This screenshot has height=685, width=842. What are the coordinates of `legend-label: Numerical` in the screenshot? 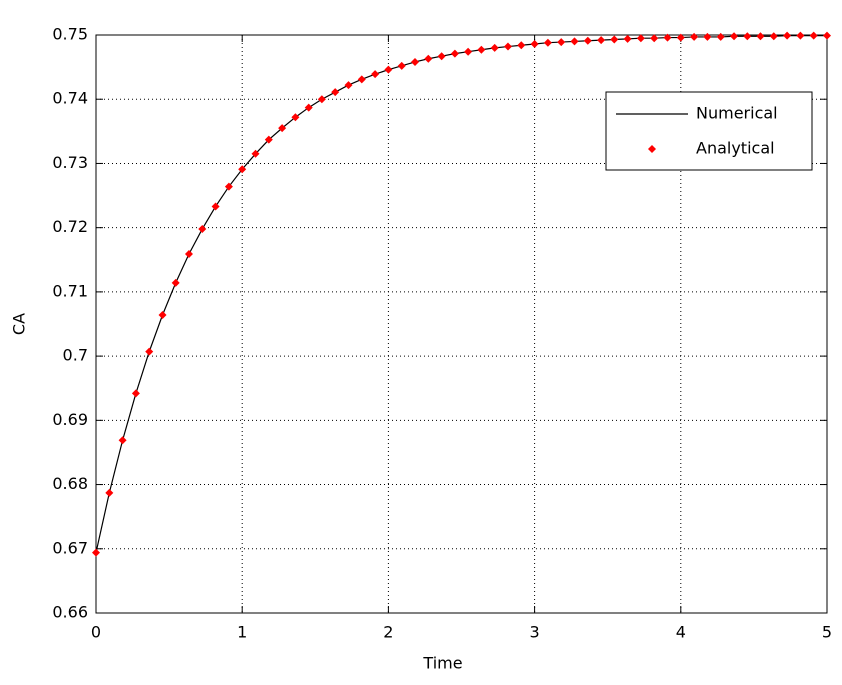 It's located at (737, 113).